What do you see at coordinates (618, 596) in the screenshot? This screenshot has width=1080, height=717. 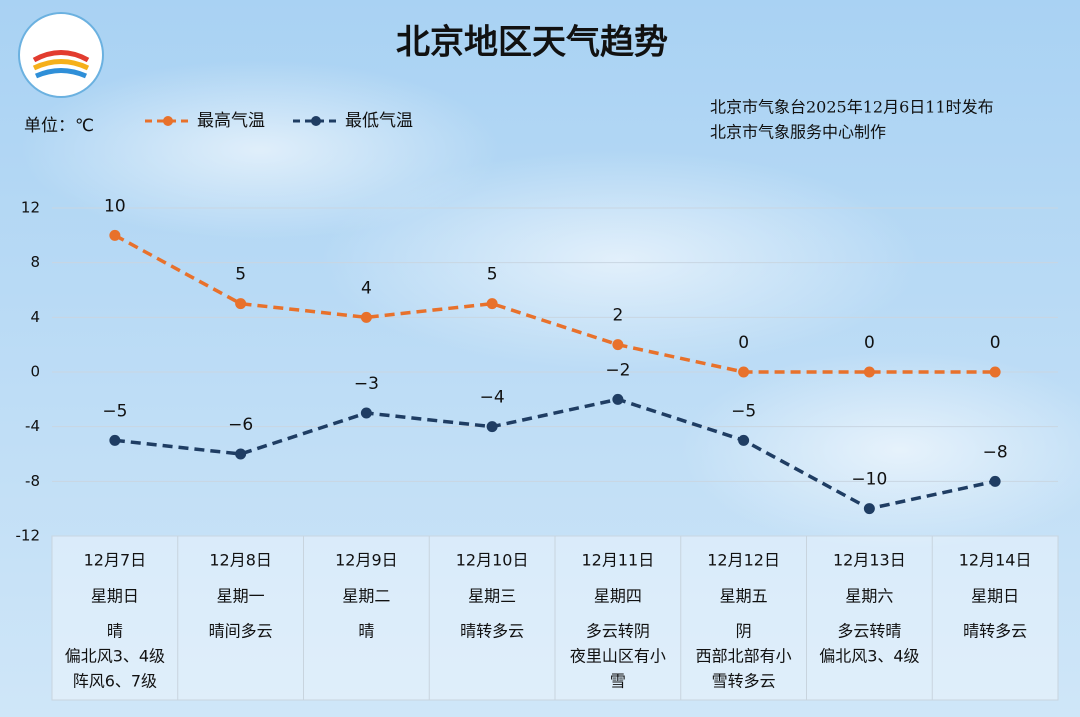 I see `weekday-label: 星期四` at bounding box center [618, 596].